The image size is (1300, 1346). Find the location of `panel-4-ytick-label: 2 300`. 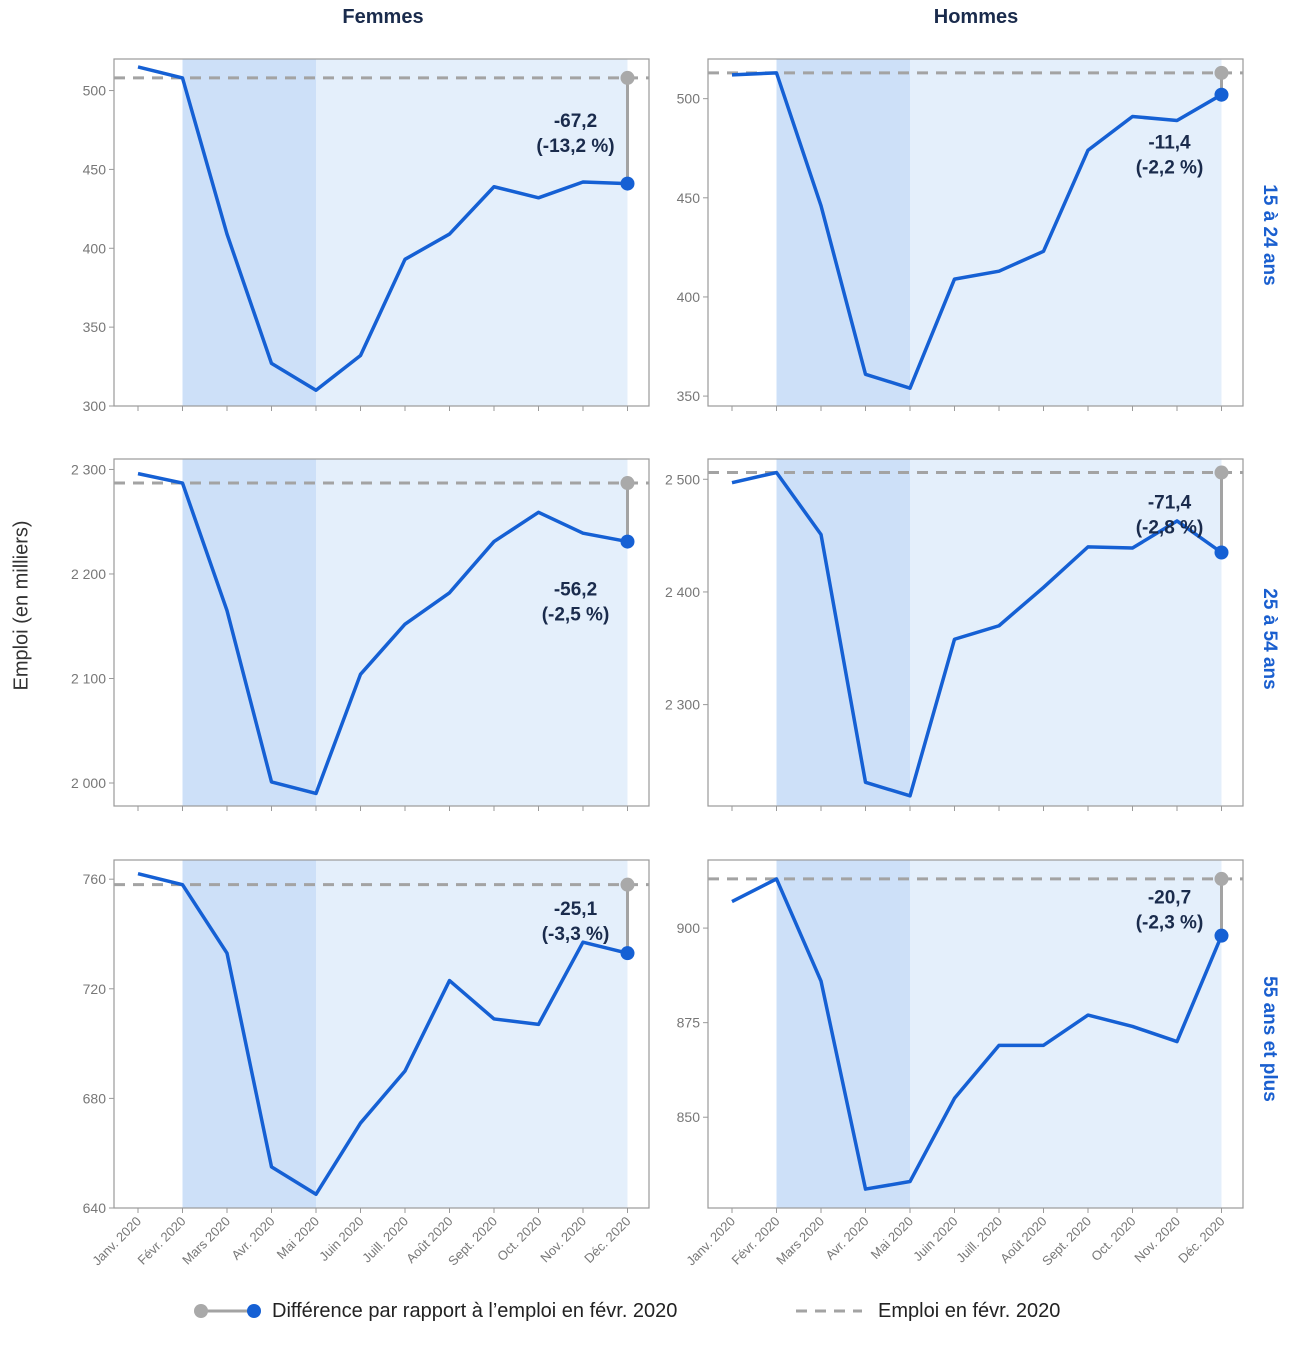

panel-4-ytick-label: 2 300 is located at coordinates (682, 705).